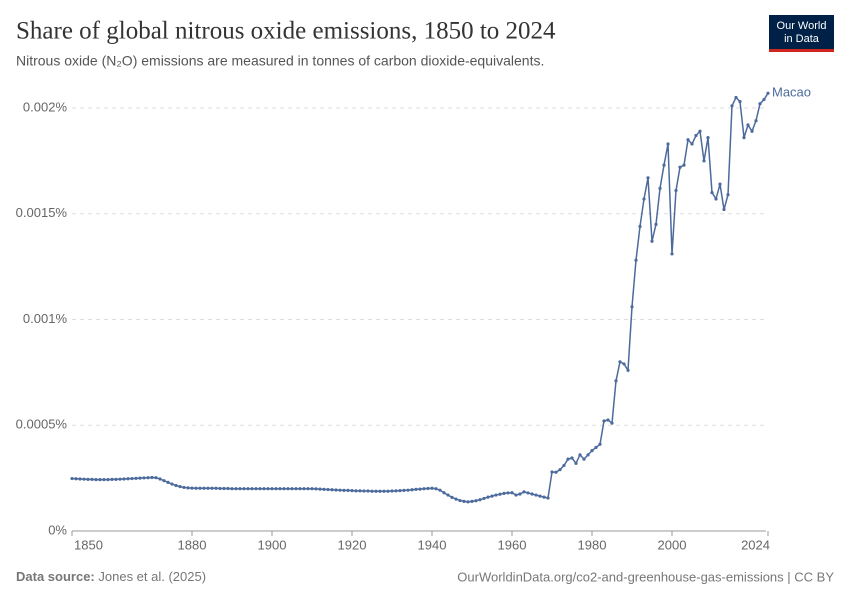  Describe the element at coordinates (802, 39) in the screenshot. I see `logo-text: in Data` at that location.